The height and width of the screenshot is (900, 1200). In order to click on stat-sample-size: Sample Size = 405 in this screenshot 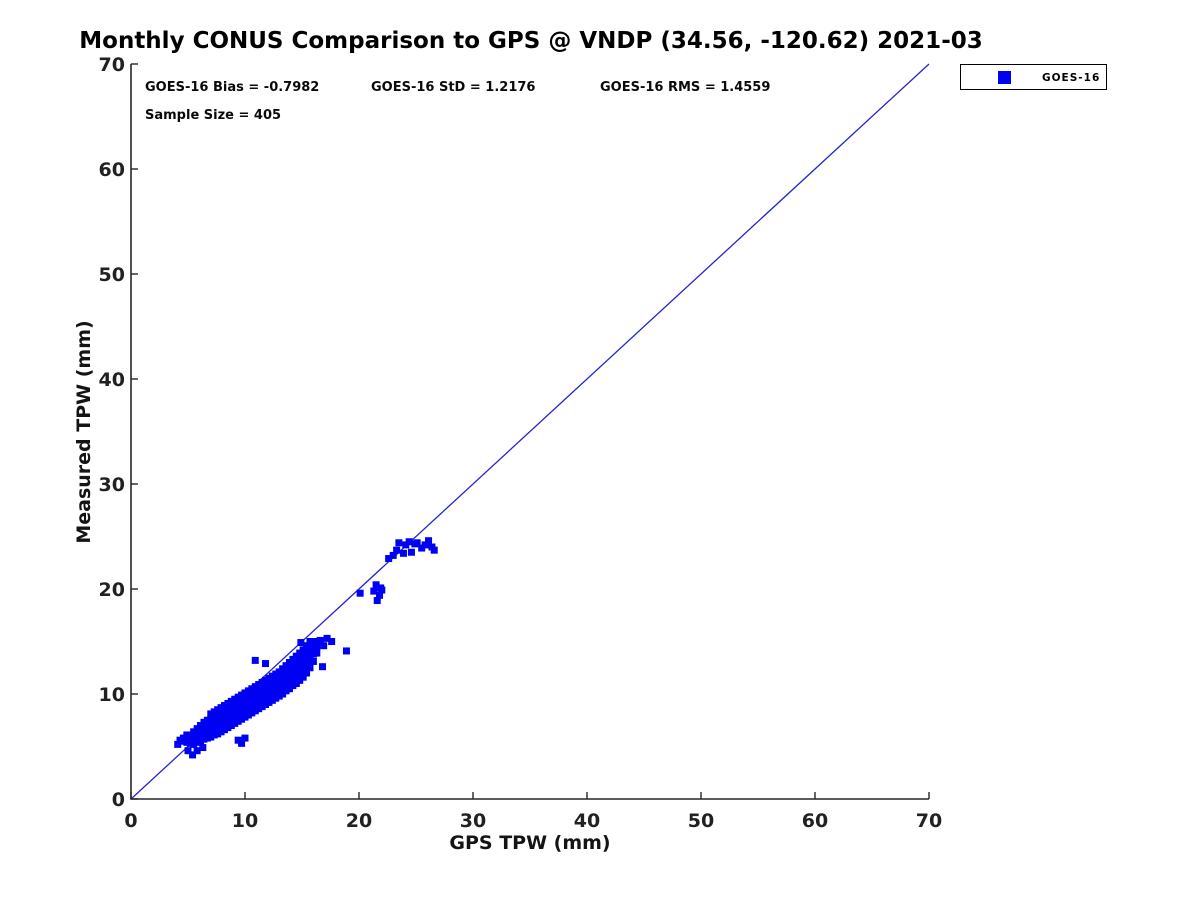, I will do `click(213, 115)`.